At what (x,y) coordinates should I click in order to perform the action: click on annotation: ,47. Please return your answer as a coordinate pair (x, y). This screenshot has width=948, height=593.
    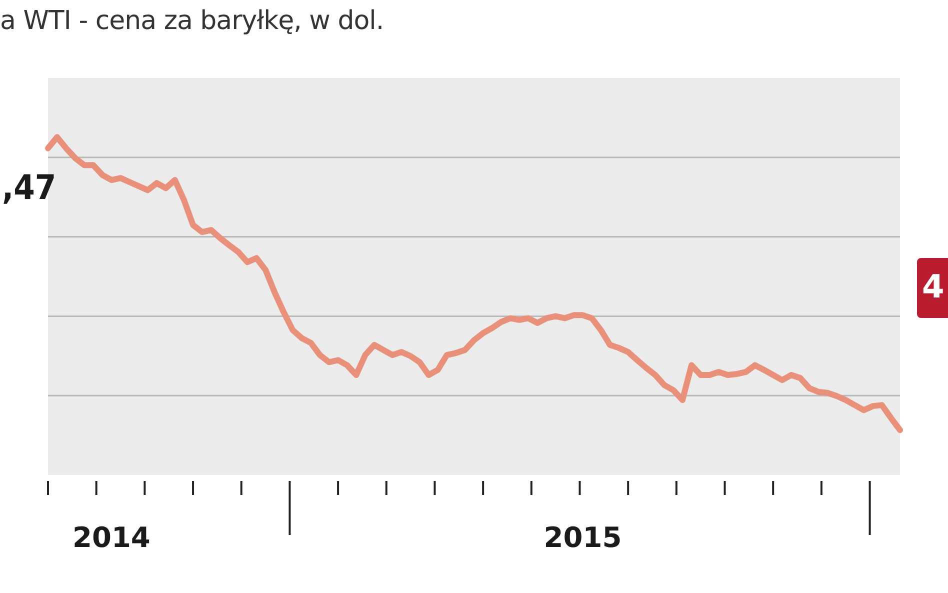
    Looking at the image, I should click on (29, 188).